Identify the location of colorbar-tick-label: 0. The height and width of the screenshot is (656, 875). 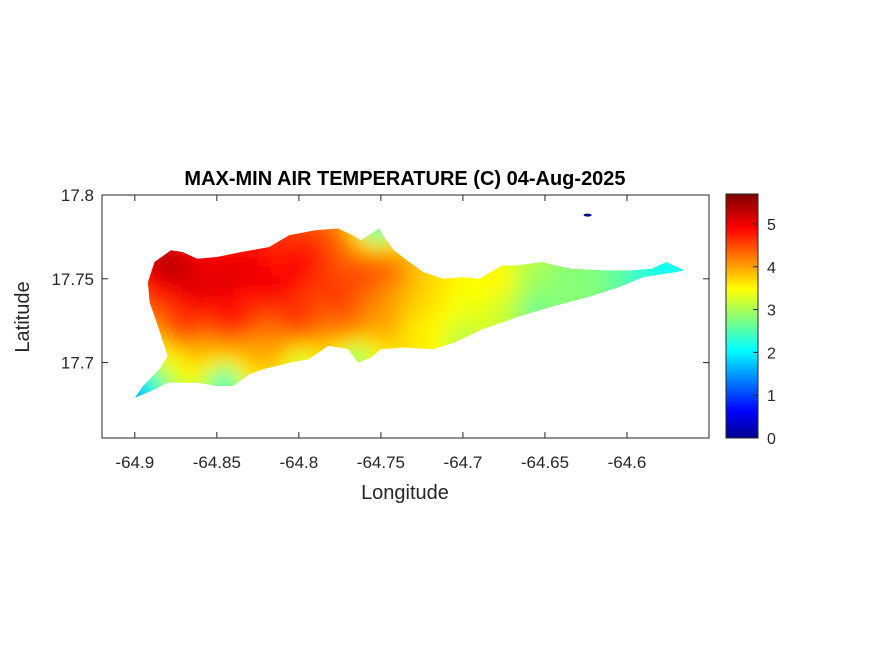
(771, 439).